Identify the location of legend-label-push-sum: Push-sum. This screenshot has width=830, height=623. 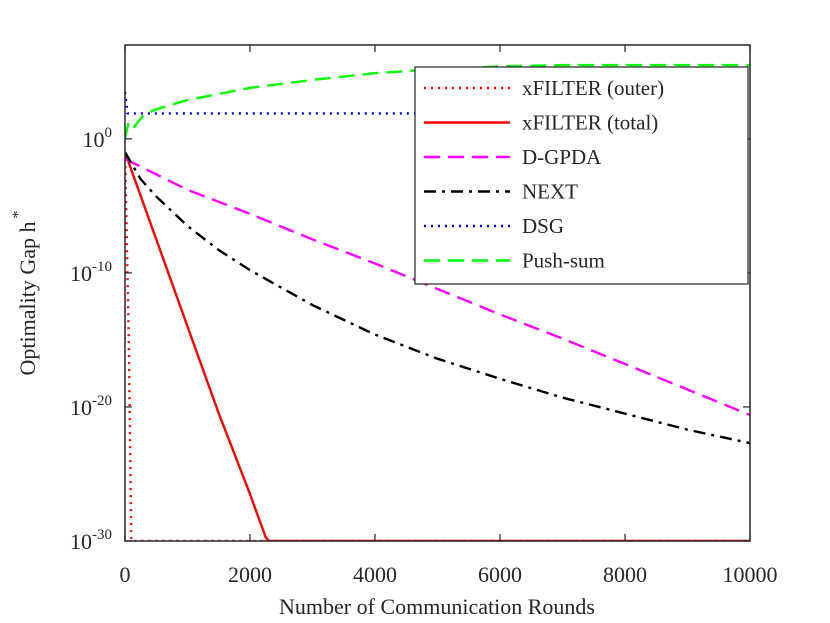
(563, 261).